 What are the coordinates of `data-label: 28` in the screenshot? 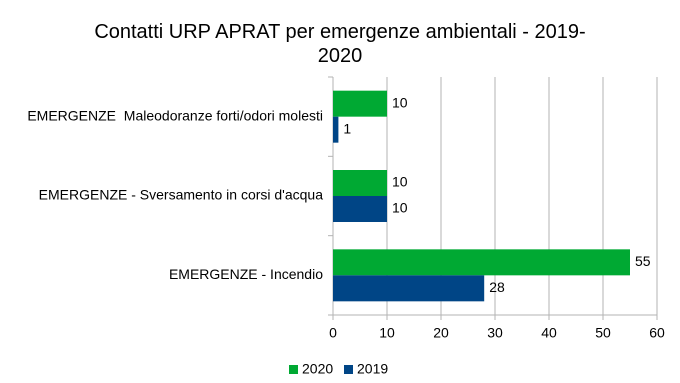 It's located at (497, 287).